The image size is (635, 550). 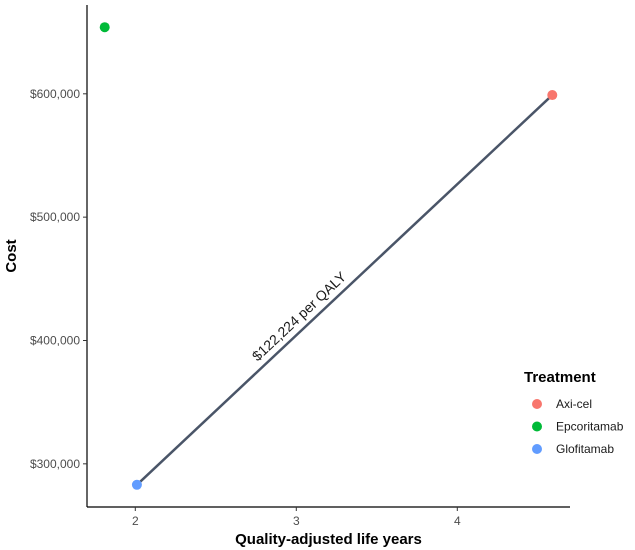 What do you see at coordinates (296, 521) in the screenshot?
I see `x-tick-label: 3` at bounding box center [296, 521].